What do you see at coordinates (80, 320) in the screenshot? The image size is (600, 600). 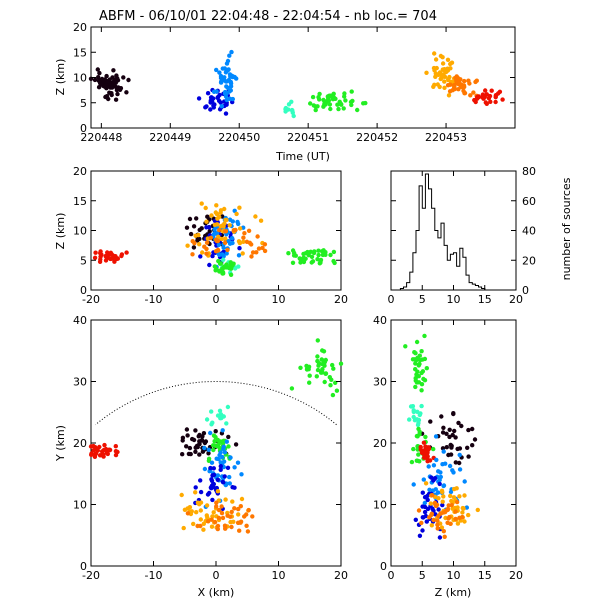 I see `y-tick-label: 40` at bounding box center [80, 320].